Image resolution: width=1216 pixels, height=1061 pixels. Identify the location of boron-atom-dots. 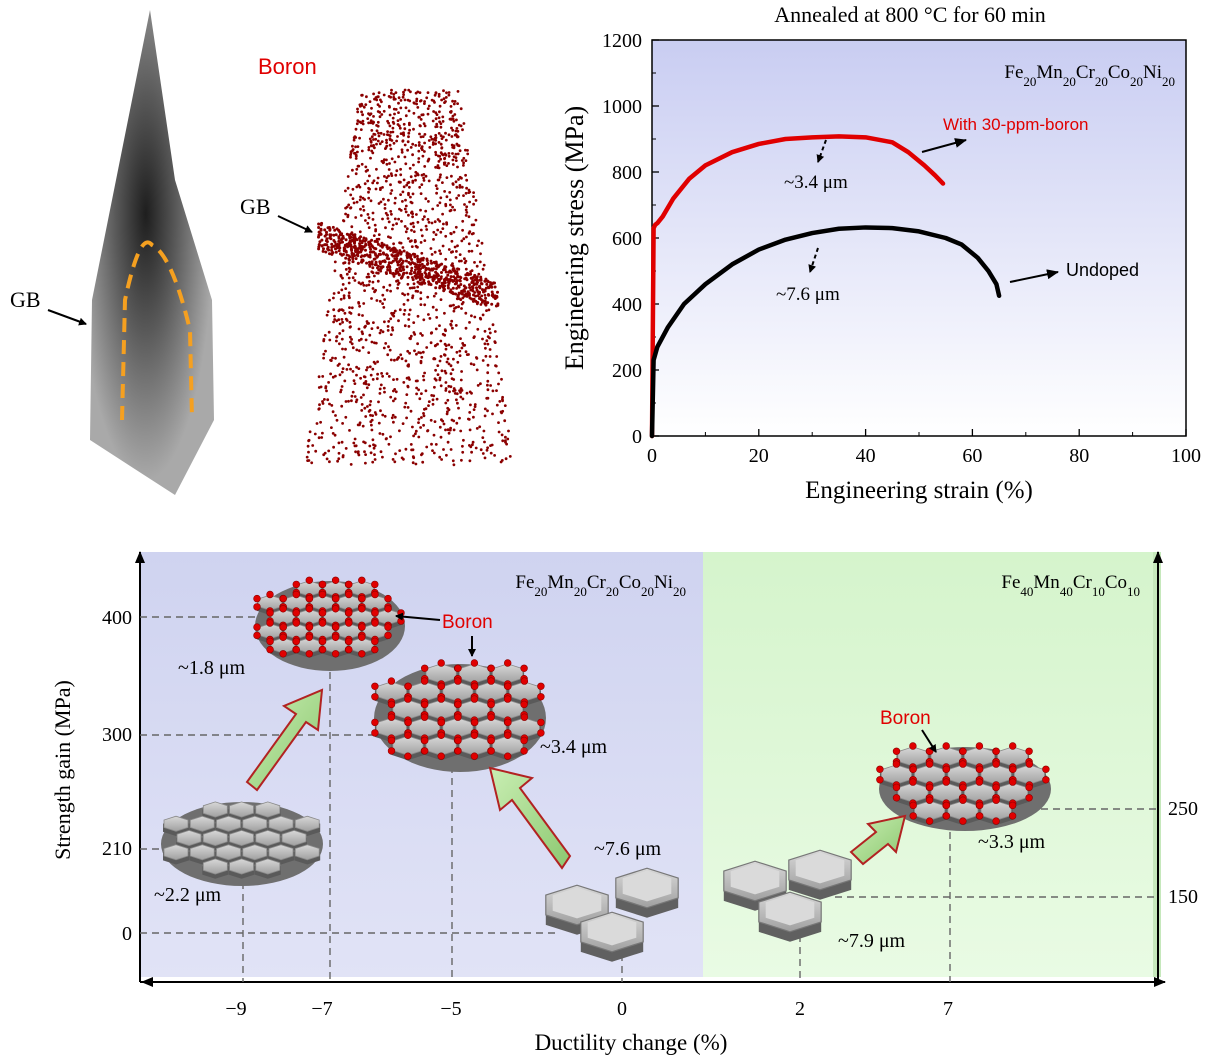
(408, 277).